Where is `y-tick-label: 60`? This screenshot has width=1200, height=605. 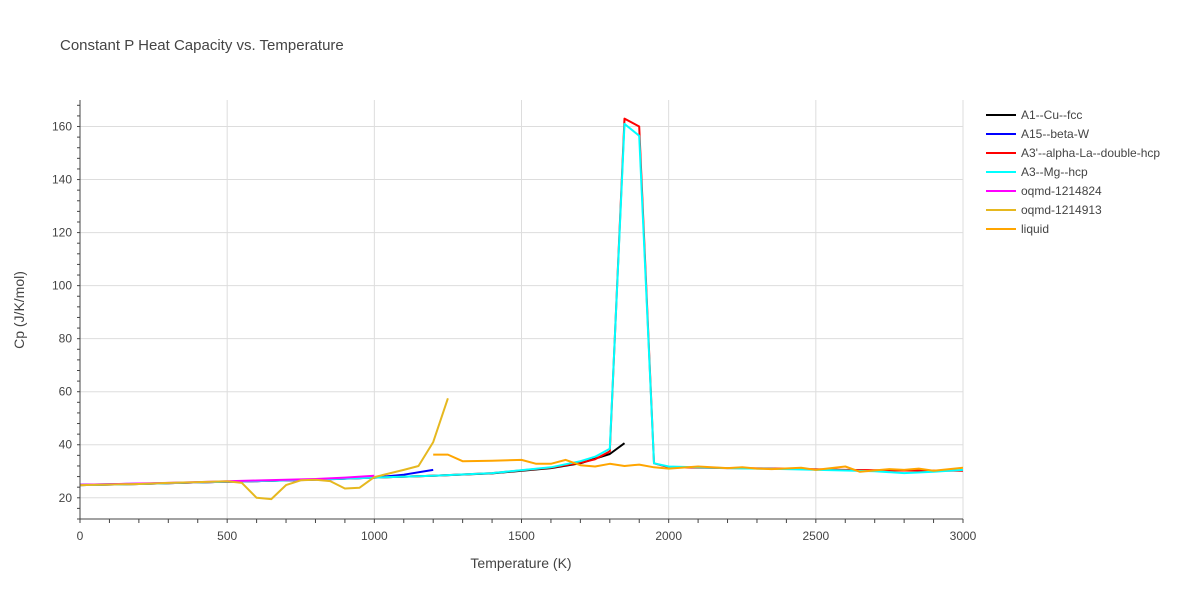
y-tick-label: 60 is located at coordinates (66, 392).